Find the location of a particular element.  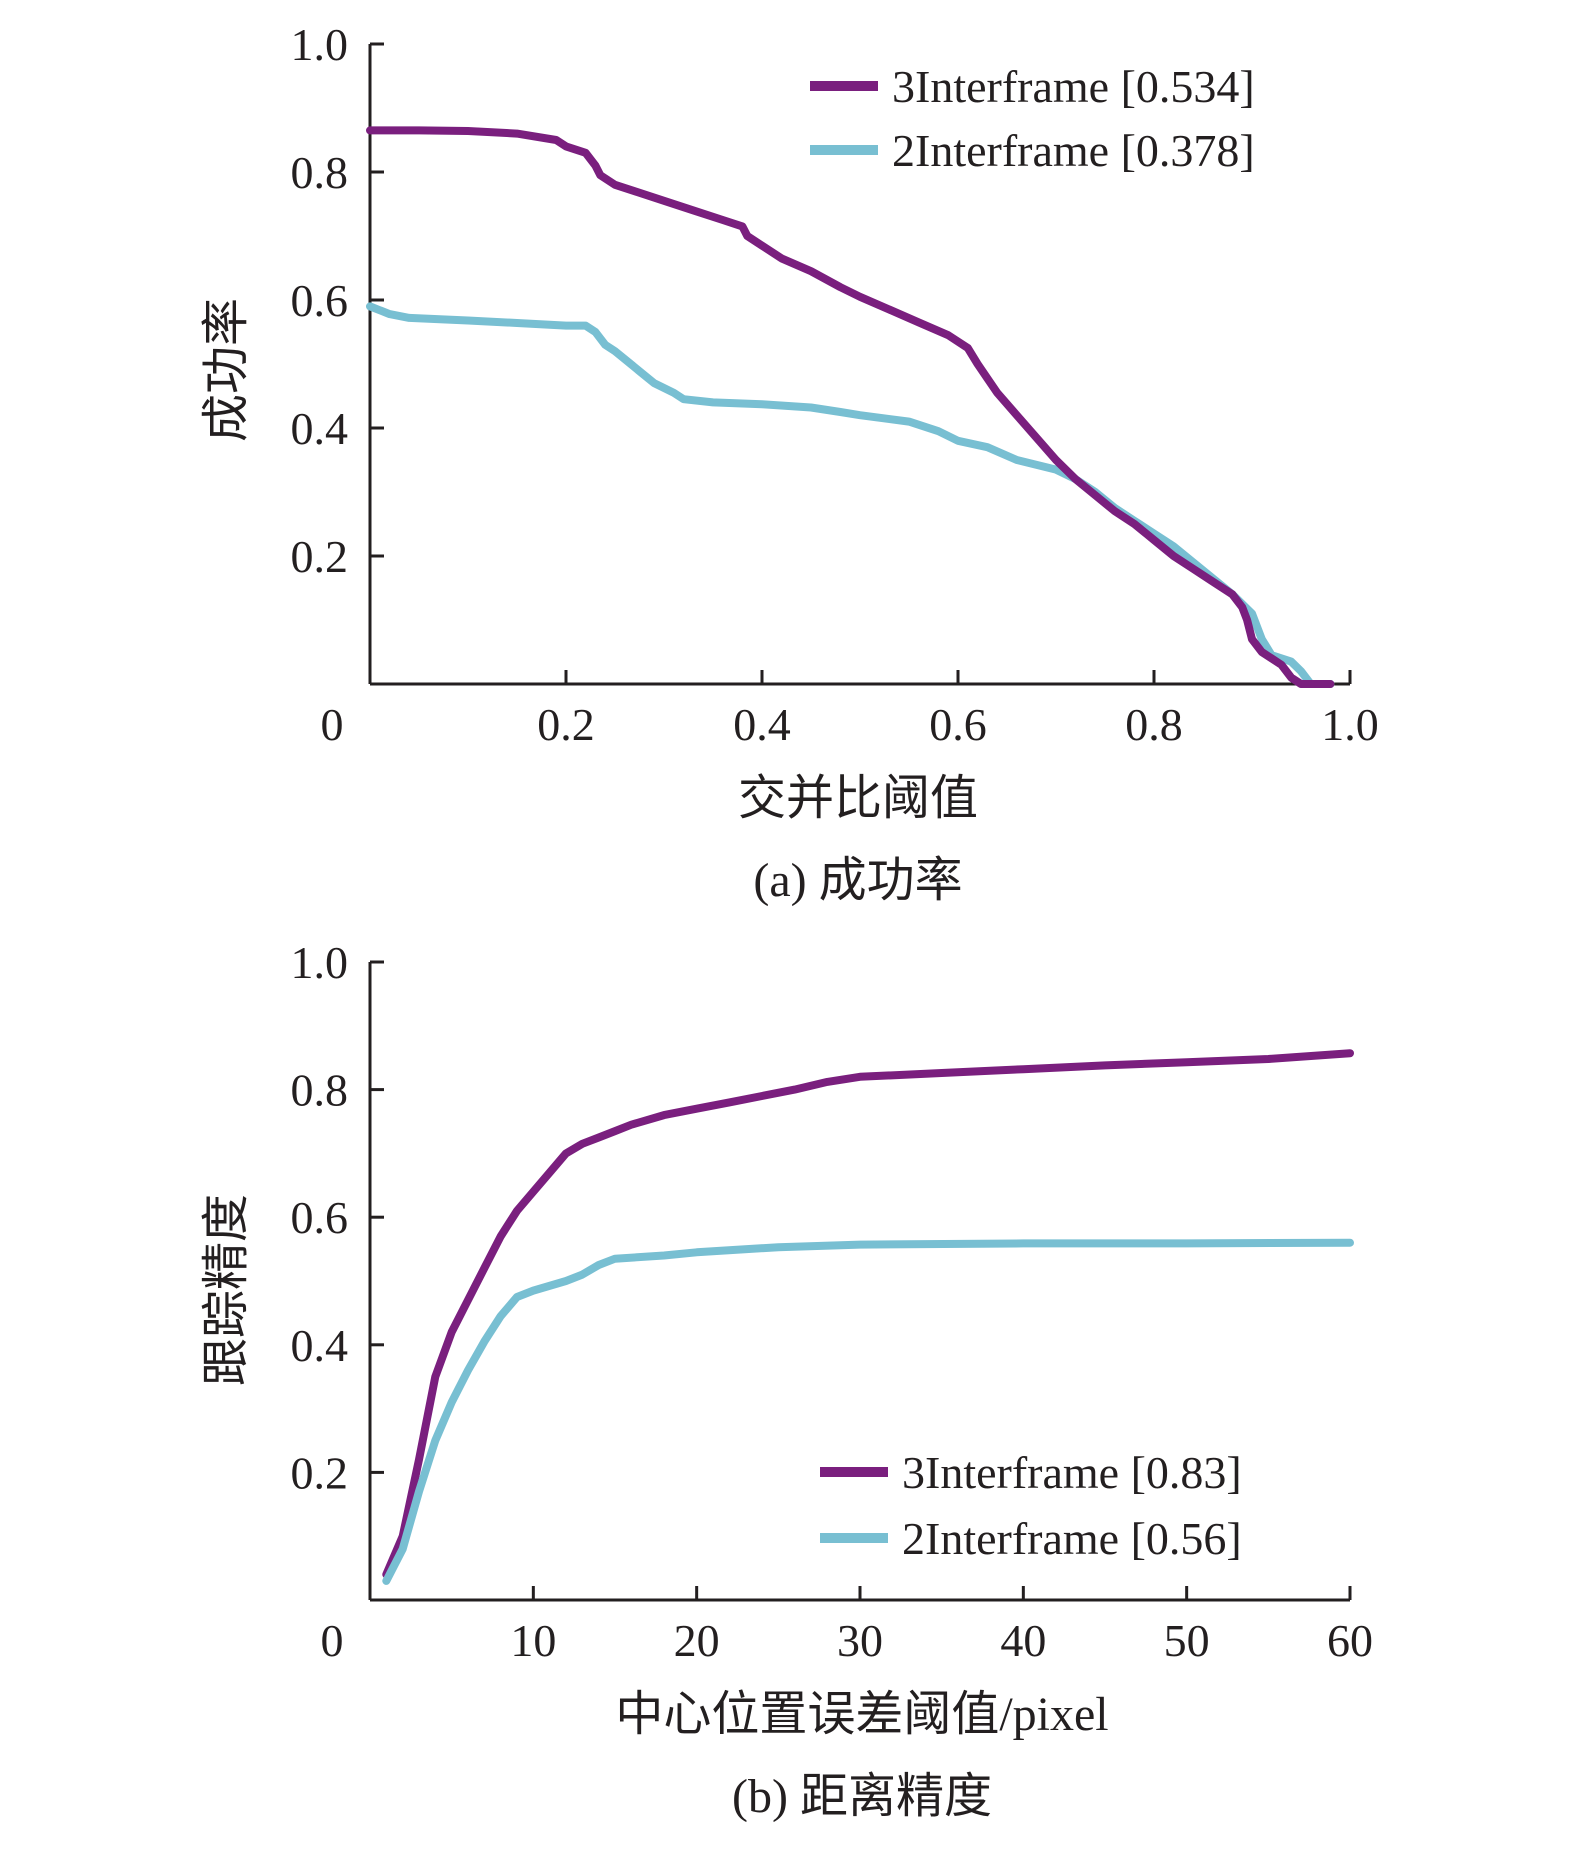

chart-b-x-tick-label: 50 is located at coordinates (1187, 1640).